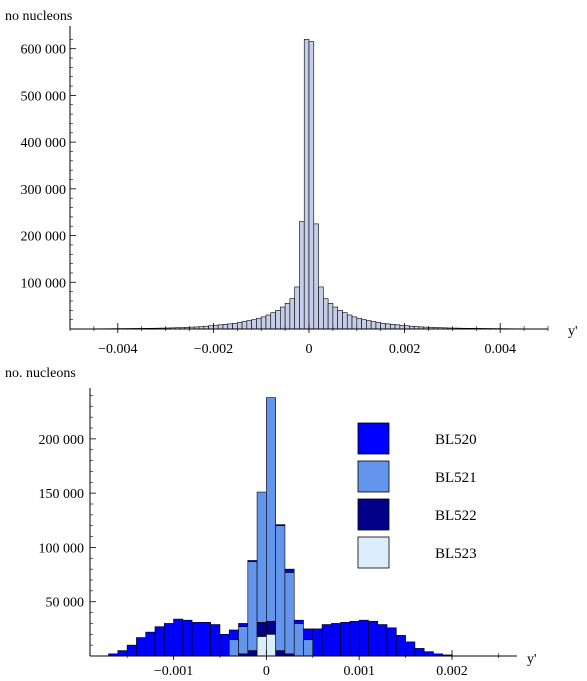  Describe the element at coordinates (44, 96) in the screenshot. I see `top-y-tick-label: 500 000` at that location.